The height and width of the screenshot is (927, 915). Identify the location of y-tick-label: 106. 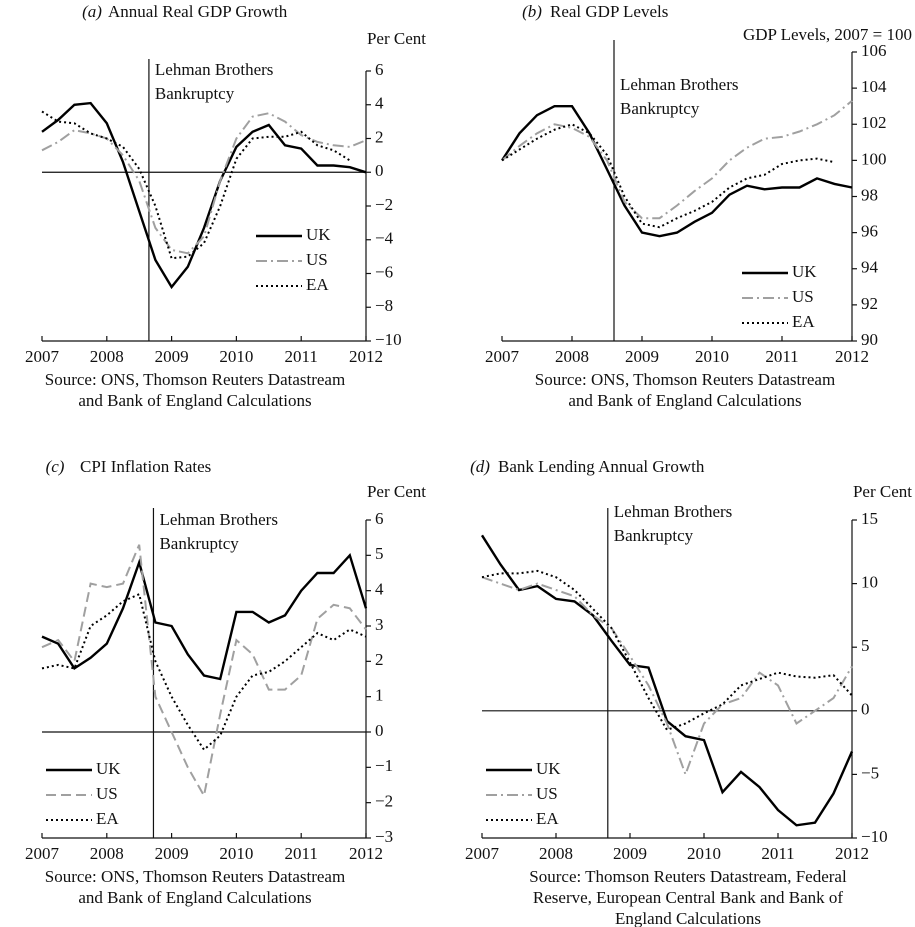
(874, 50).